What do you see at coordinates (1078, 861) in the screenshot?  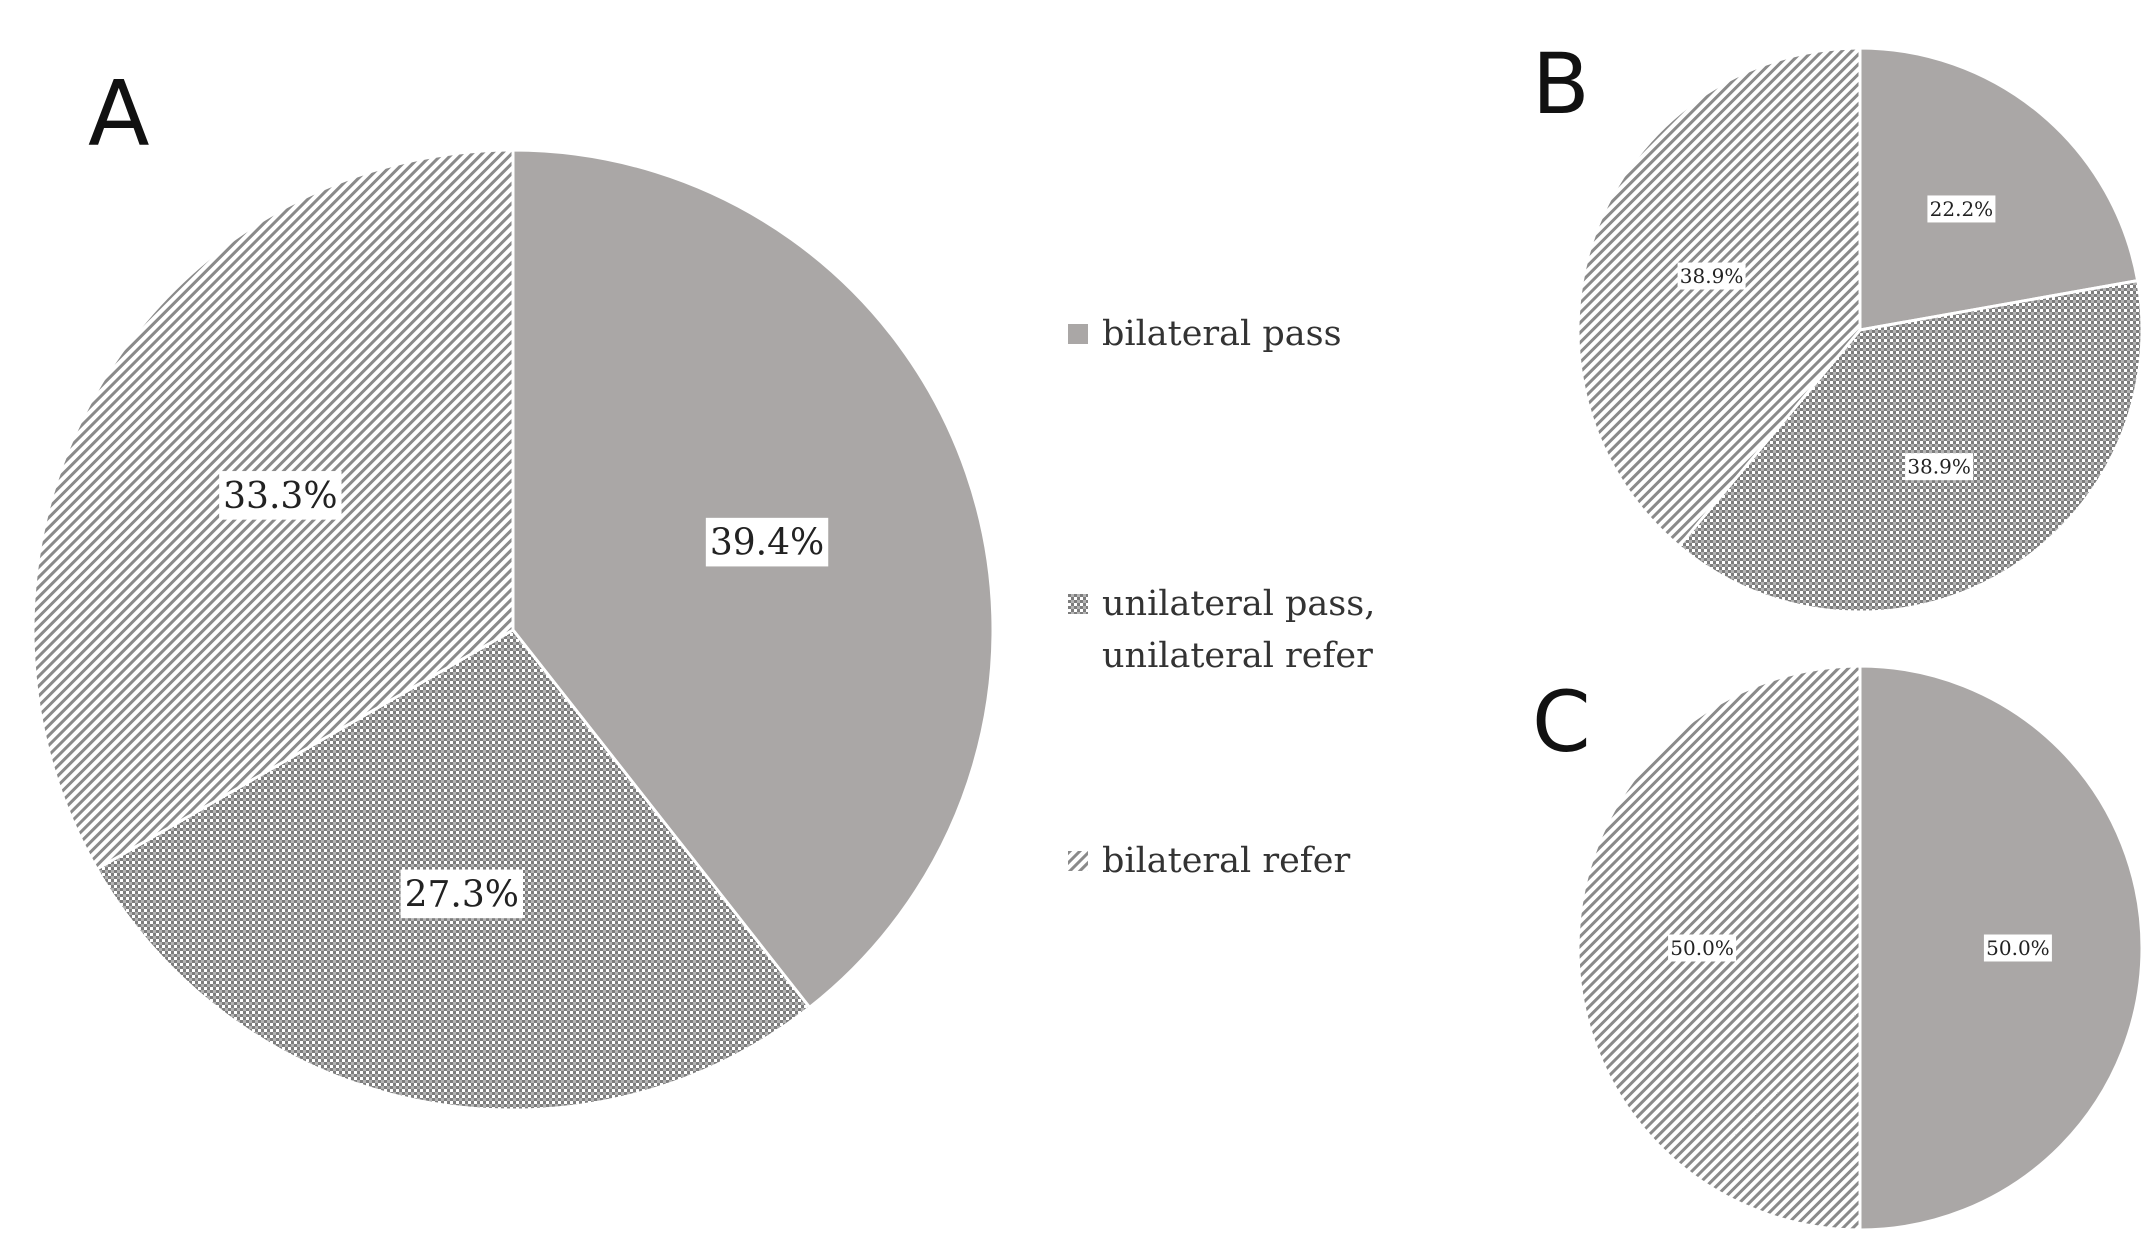 I see `legend-swatch-diagonal` at bounding box center [1078, 861].